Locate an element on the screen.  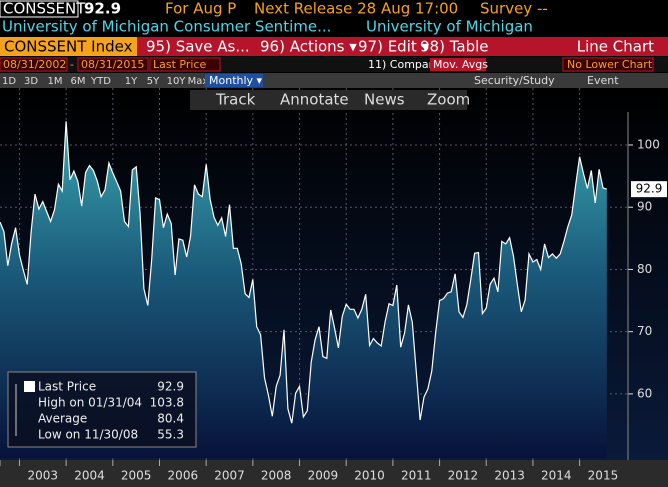
next-release: Next Release 28 Aug 17:00 is located at coordinates (356, 9).